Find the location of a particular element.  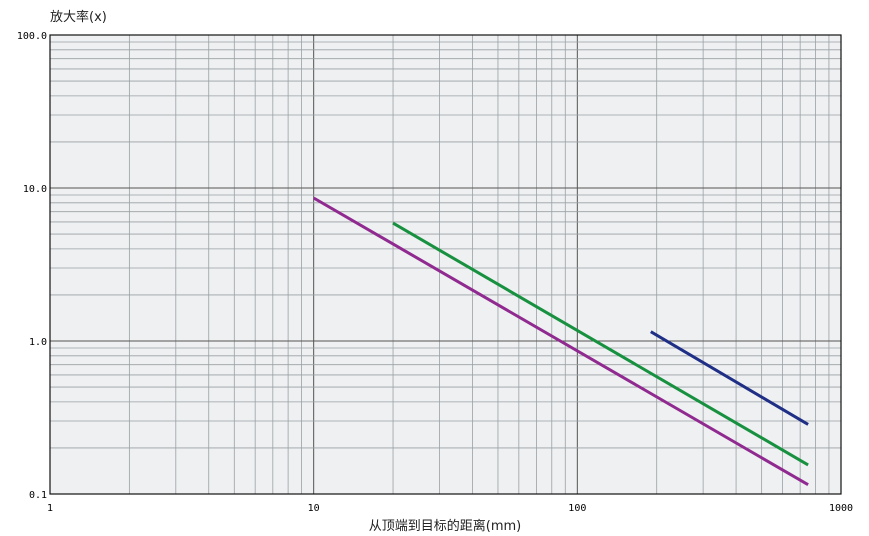

y-tick-label: 1.0 is located at coordinates (38, 342).